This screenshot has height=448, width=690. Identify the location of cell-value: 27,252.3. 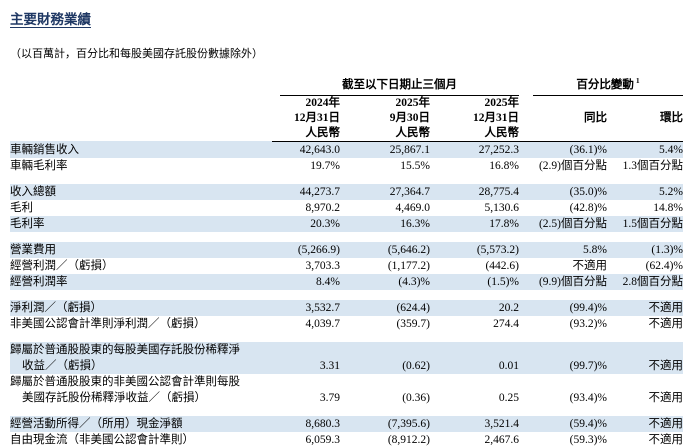
(474, 149).